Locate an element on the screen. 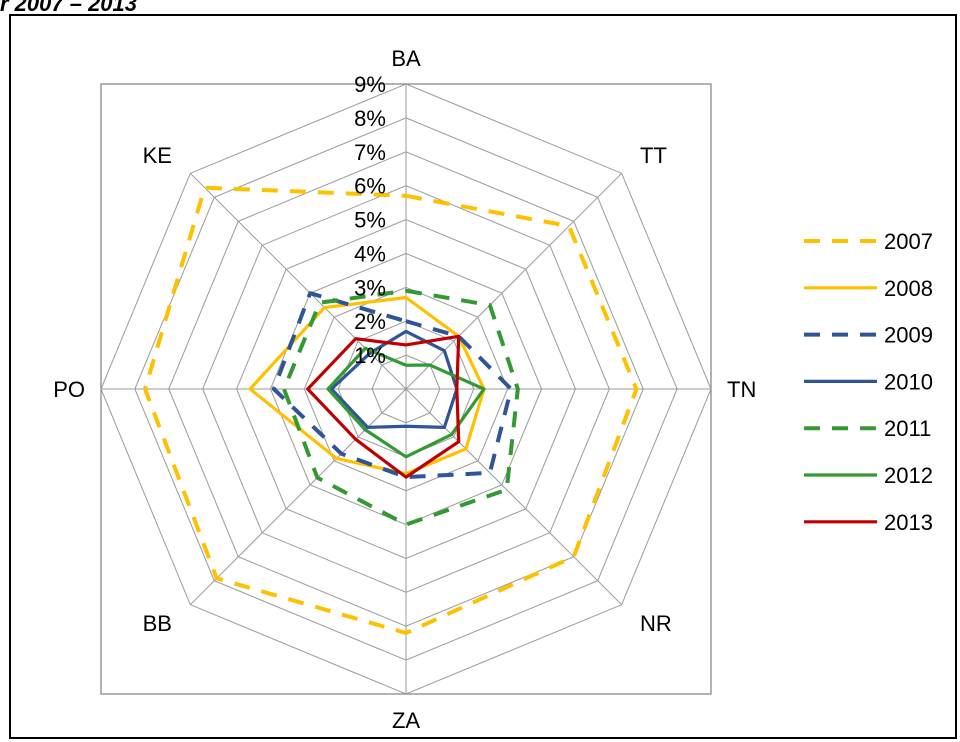  category-label: ZA is located at coordinates (406, 720).